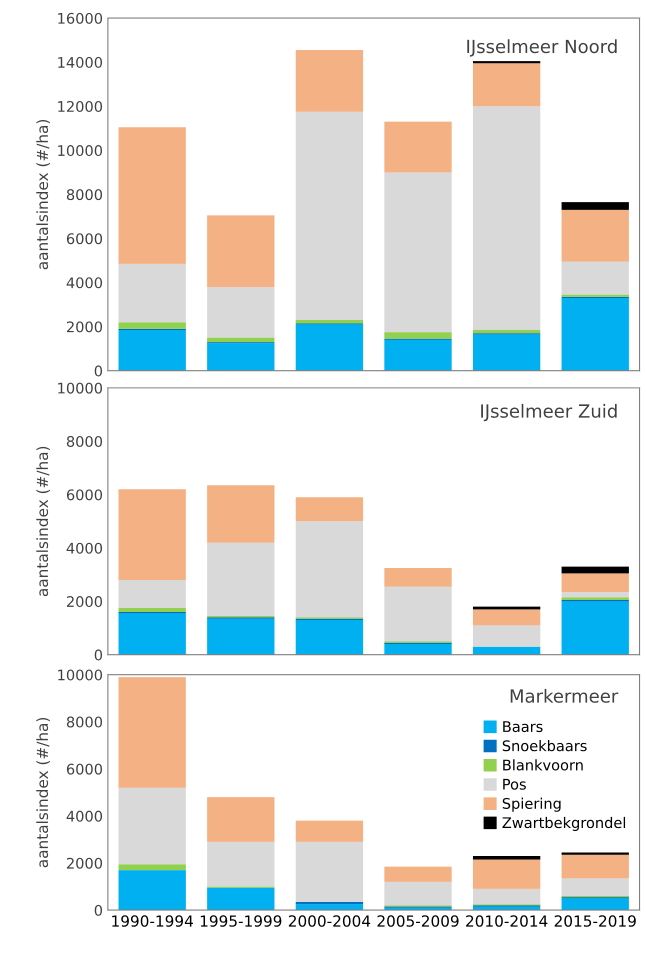 The image size is (646, 953). I want to click on legend-label: Pos, so click(514, 784).